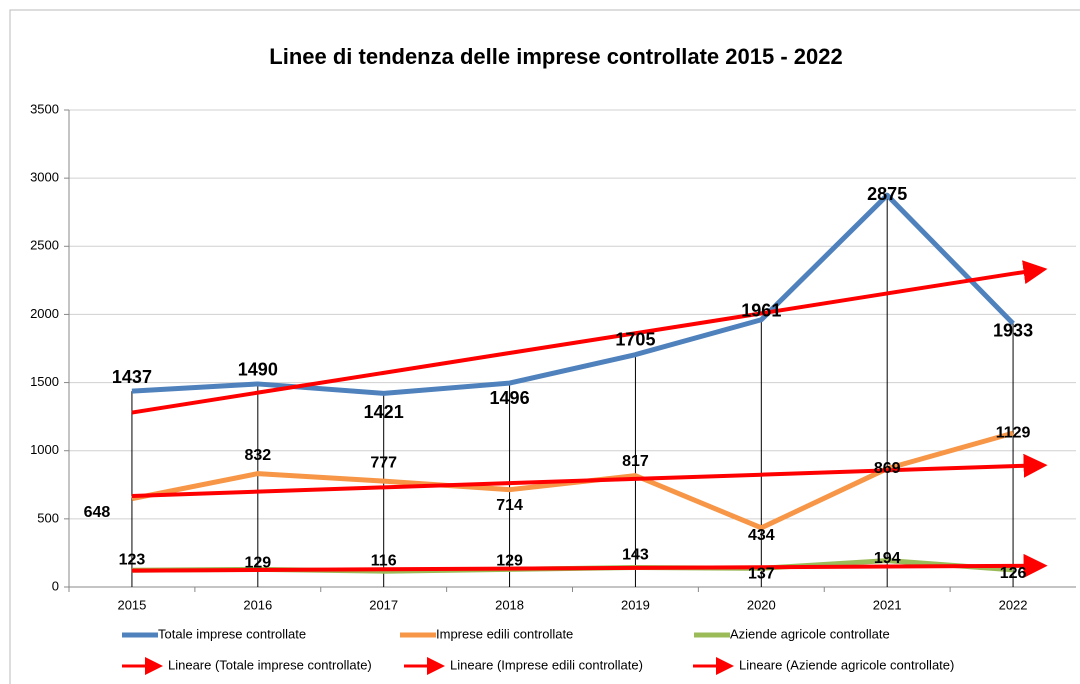 The width and height of the screenshot is (1080, 684). I want to click on data-label: 714, so click(509, 505).